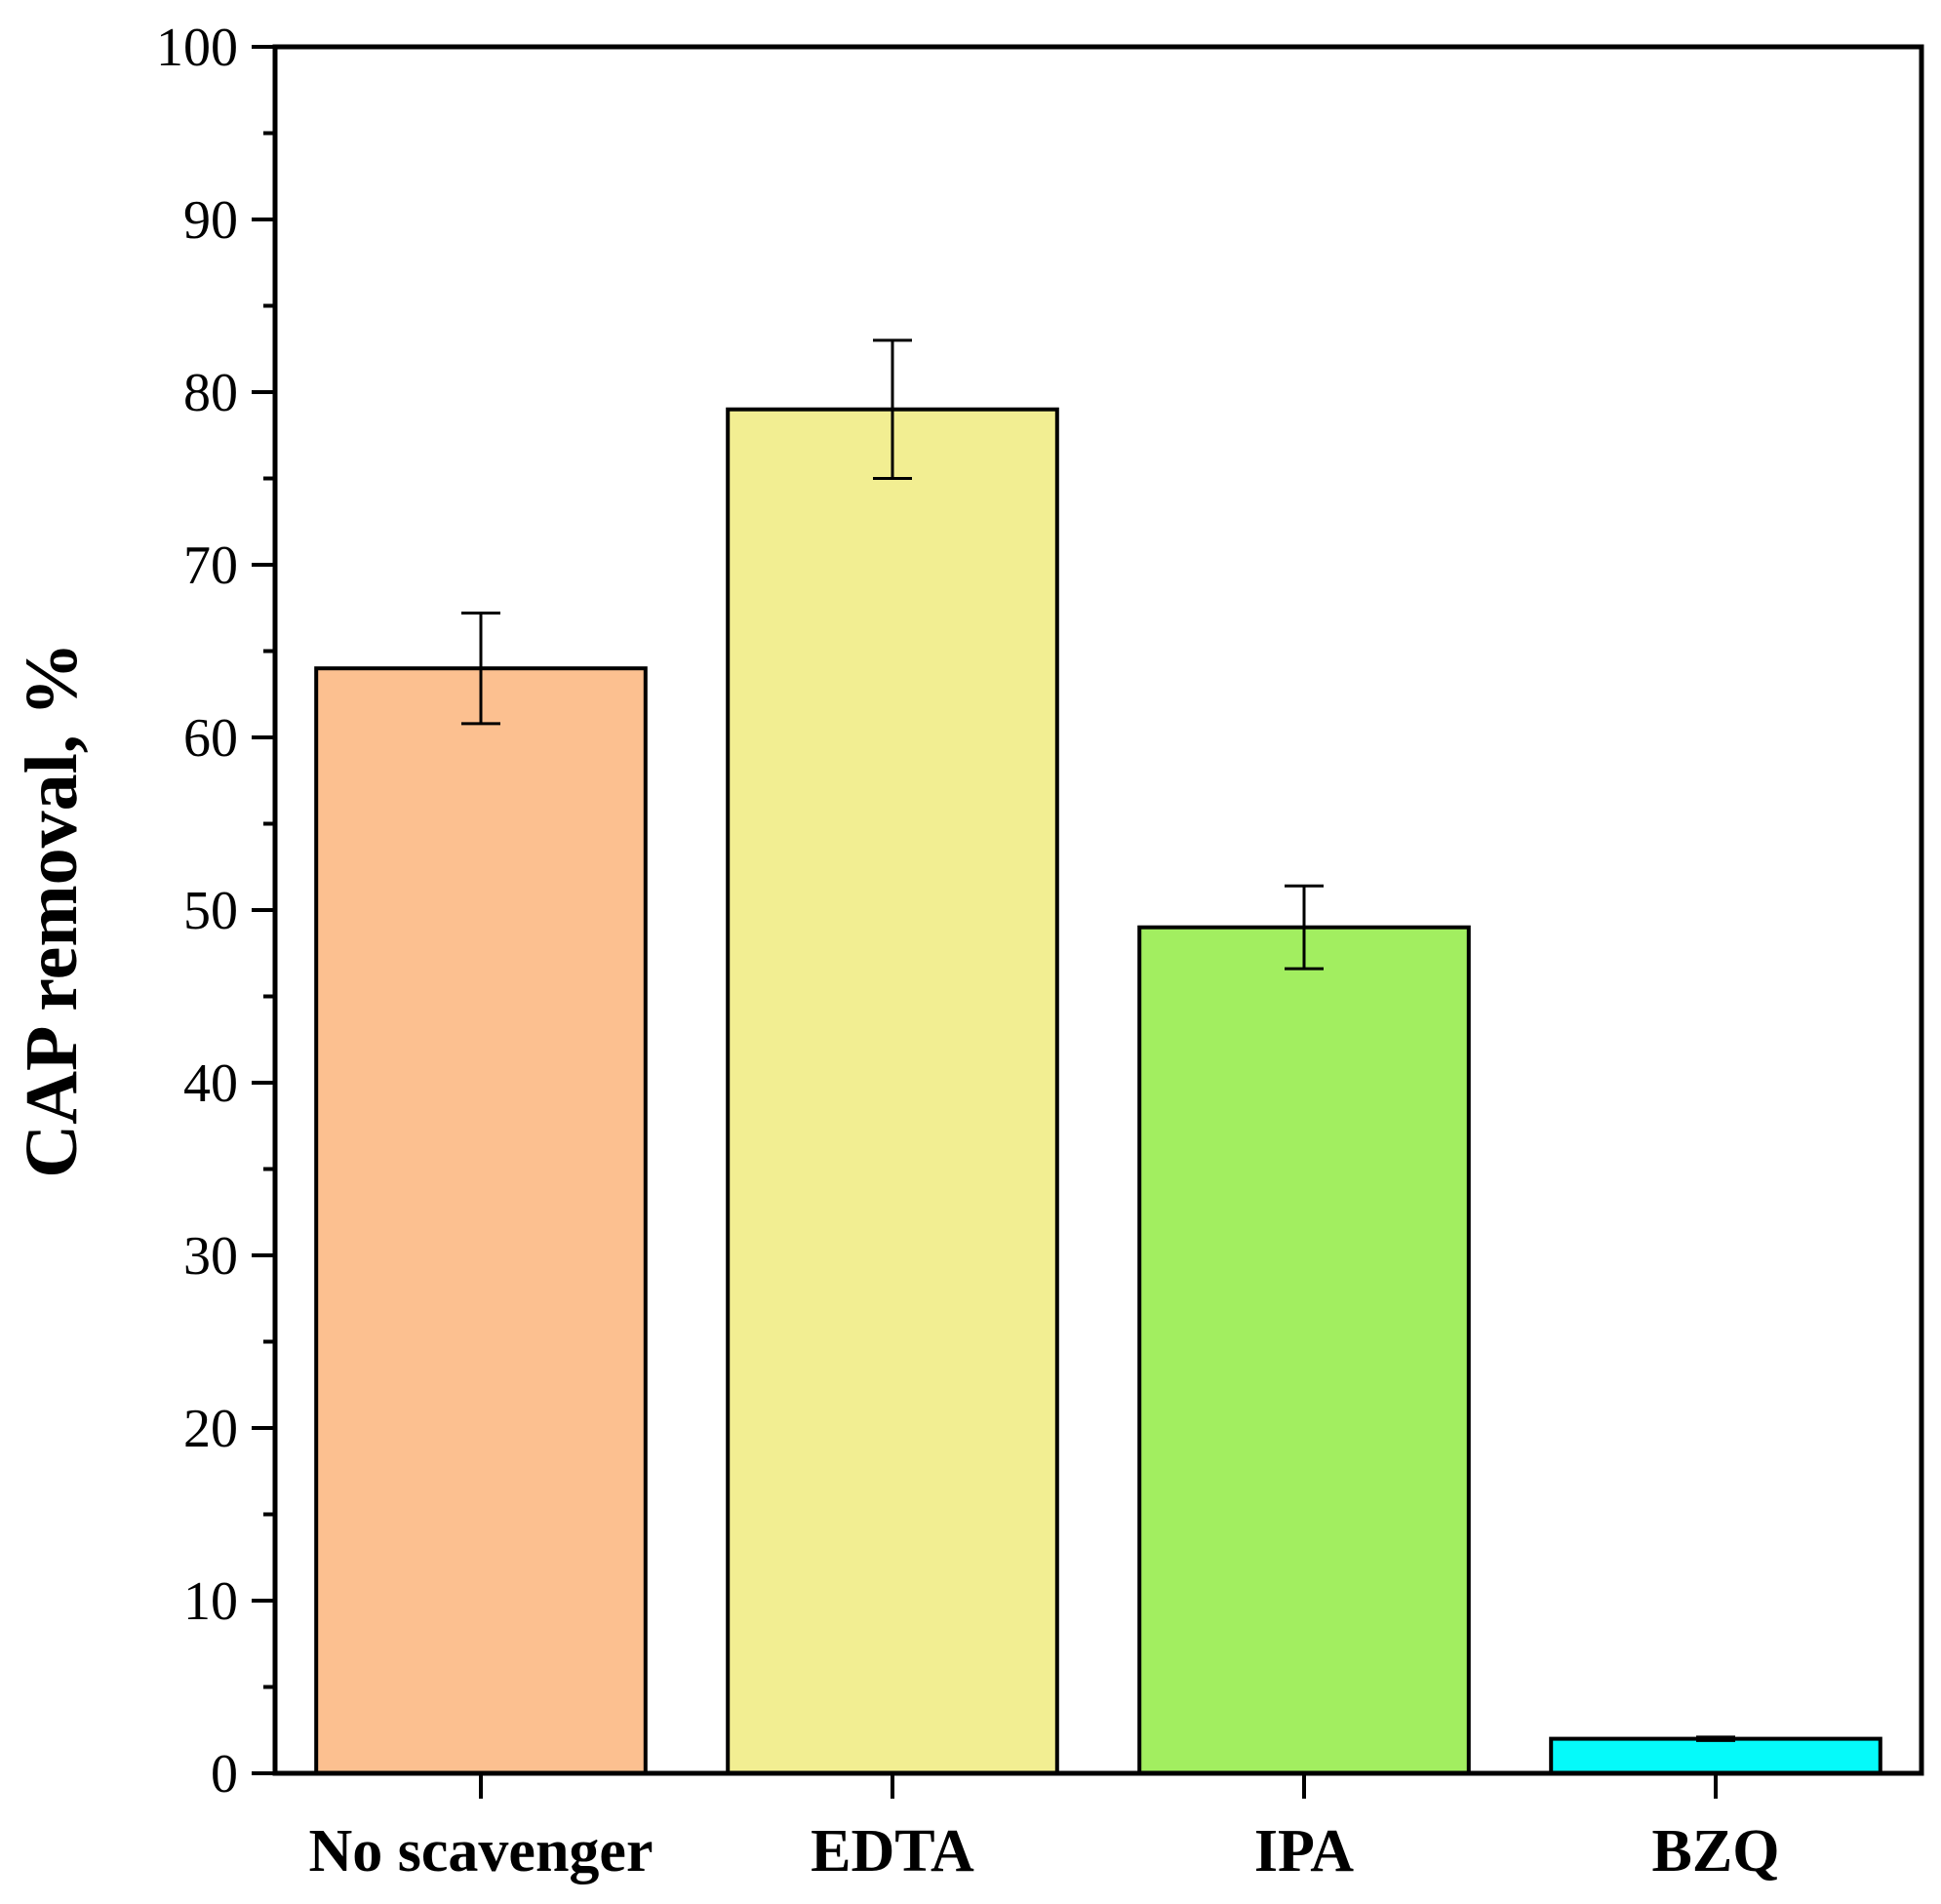 The image size is (1941, 1904). What do you see at coordinates (197, 48) in the screenshot?
I see `y-tick-label: 100` at bounding box center [197, 48].